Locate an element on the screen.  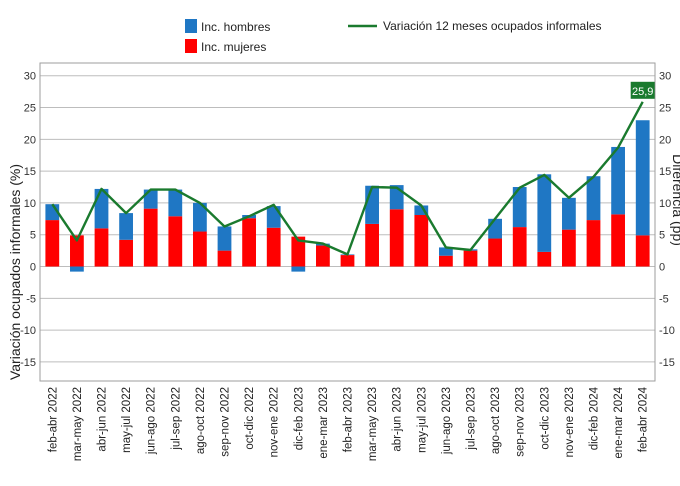
y-tick-label-left: 25 is located at coordinates (30, 109).